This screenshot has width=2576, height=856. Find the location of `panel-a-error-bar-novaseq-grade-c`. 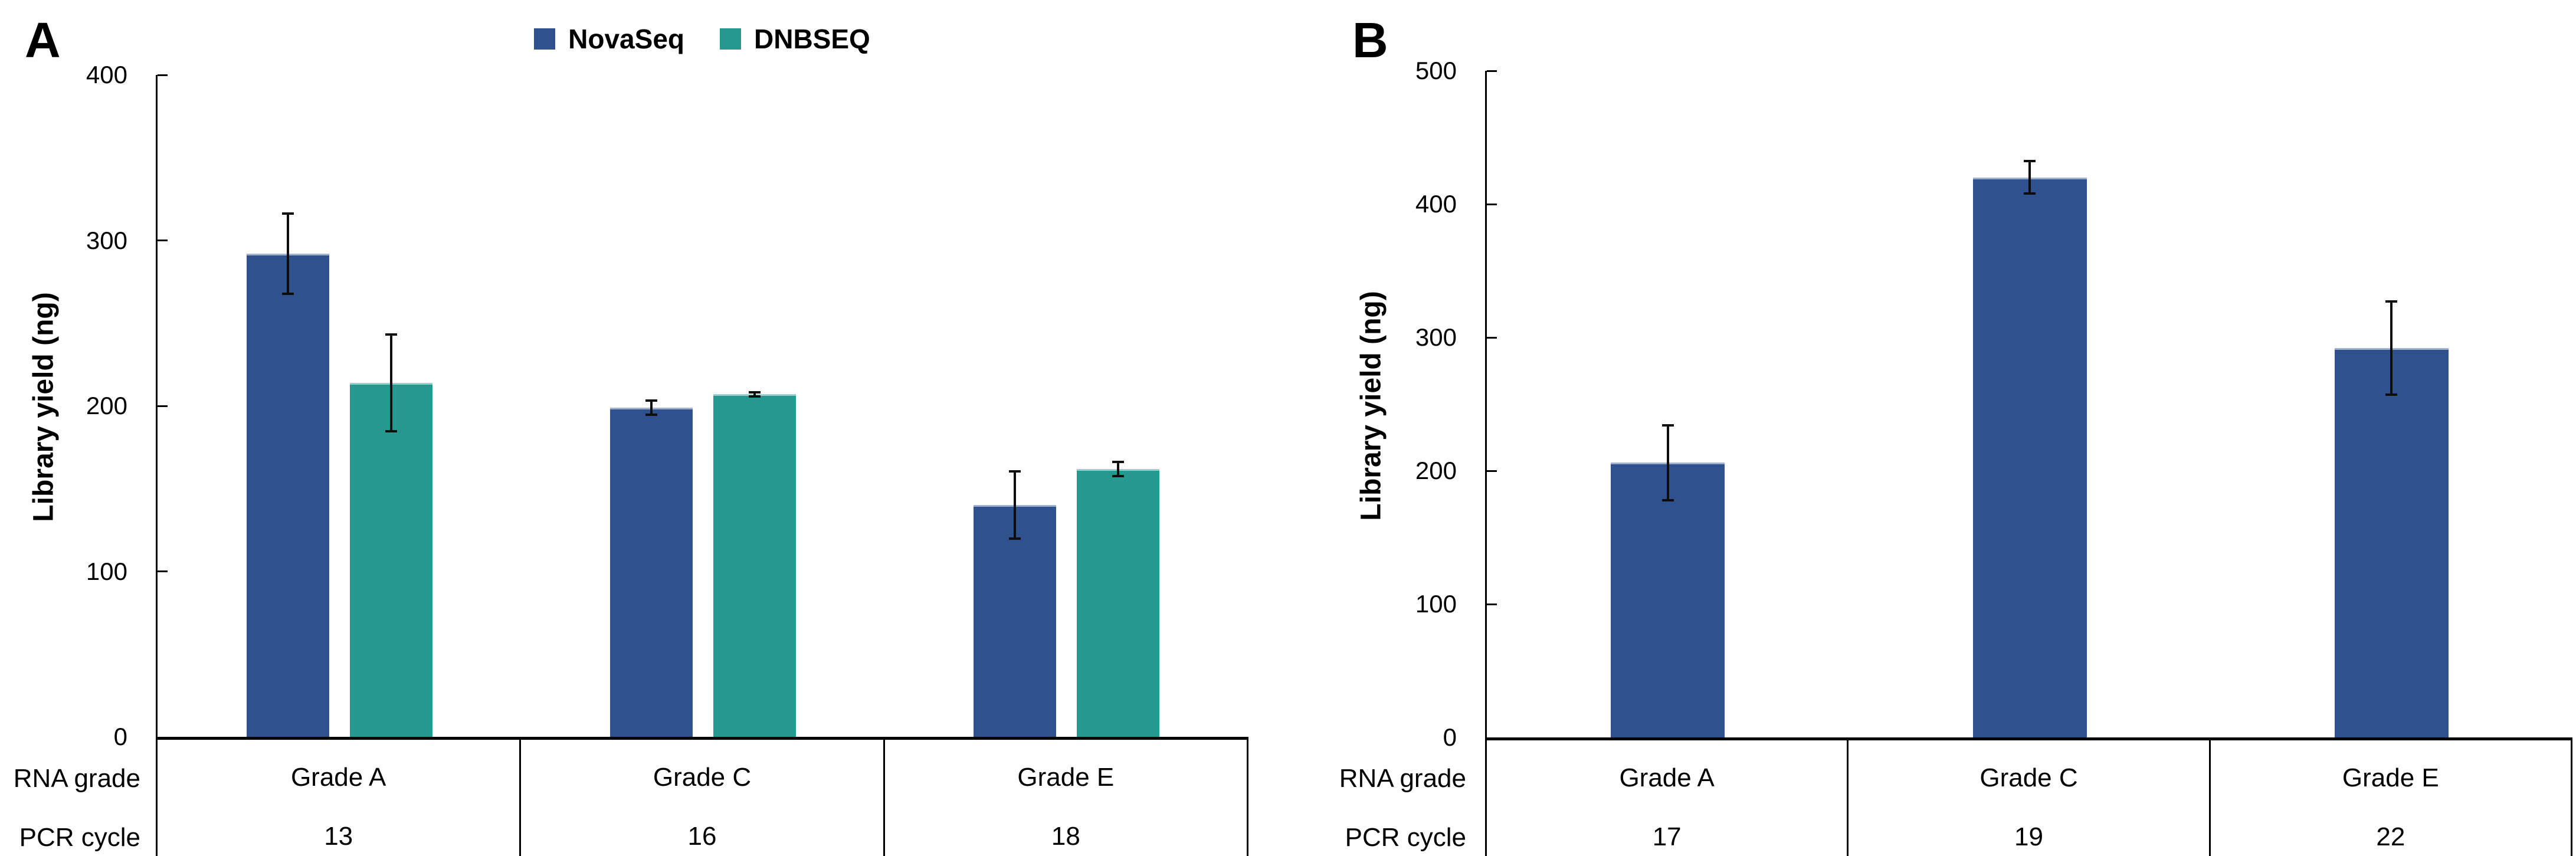

panel-a-error-bar-novaseq-grade-c is located at coordinates (651, 408).